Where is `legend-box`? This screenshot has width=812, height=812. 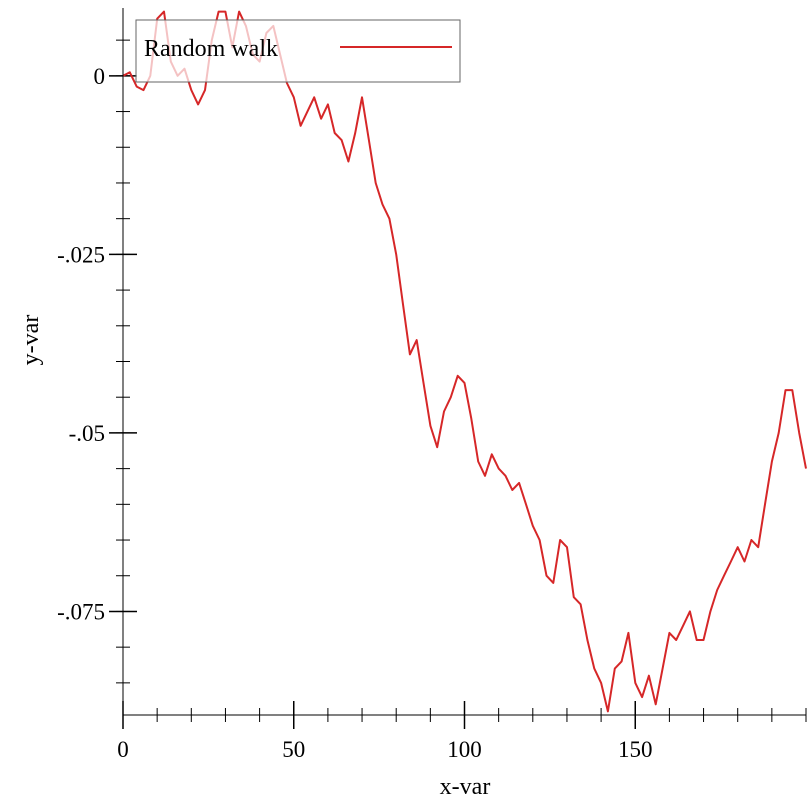 legend-box is located at coordinates (298, 51).